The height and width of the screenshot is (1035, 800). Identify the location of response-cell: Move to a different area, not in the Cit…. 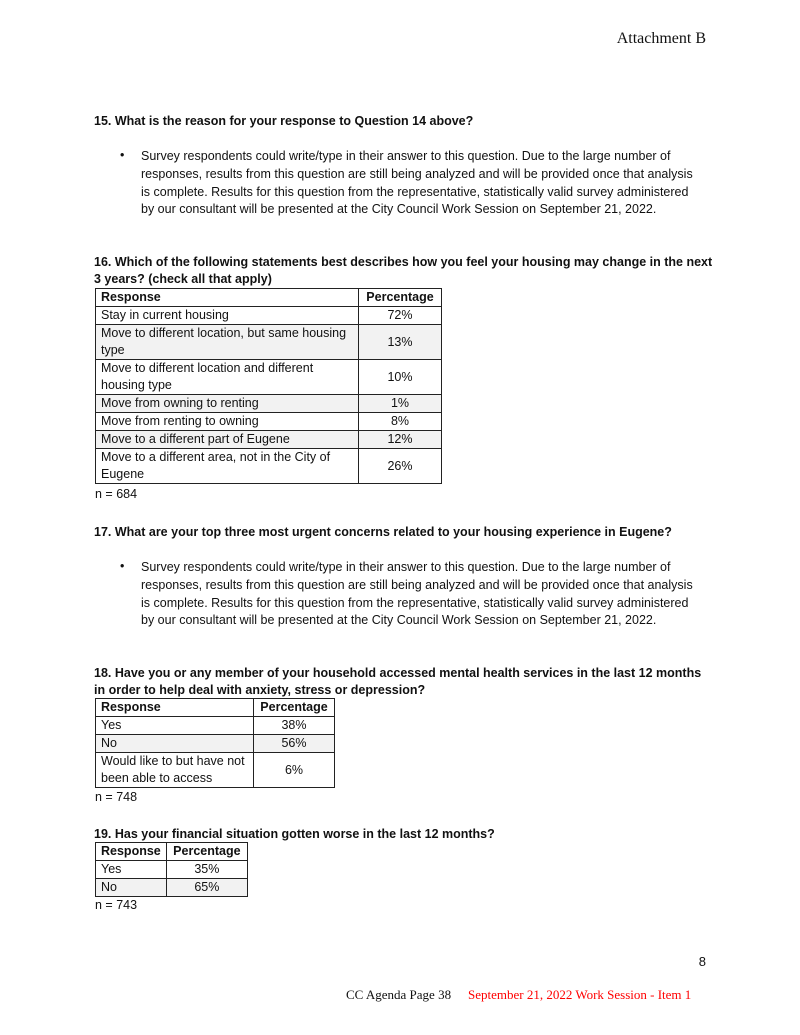
(227, 466).